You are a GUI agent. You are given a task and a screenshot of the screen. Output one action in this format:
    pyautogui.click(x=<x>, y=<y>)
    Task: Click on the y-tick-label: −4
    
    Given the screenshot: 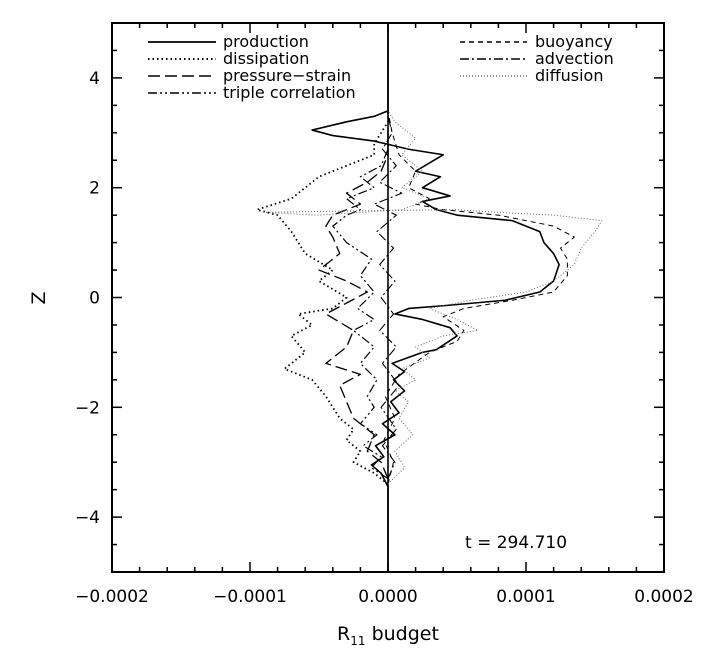 What is the action you would take?
    pyautogui.click(x=87, y=518)
    